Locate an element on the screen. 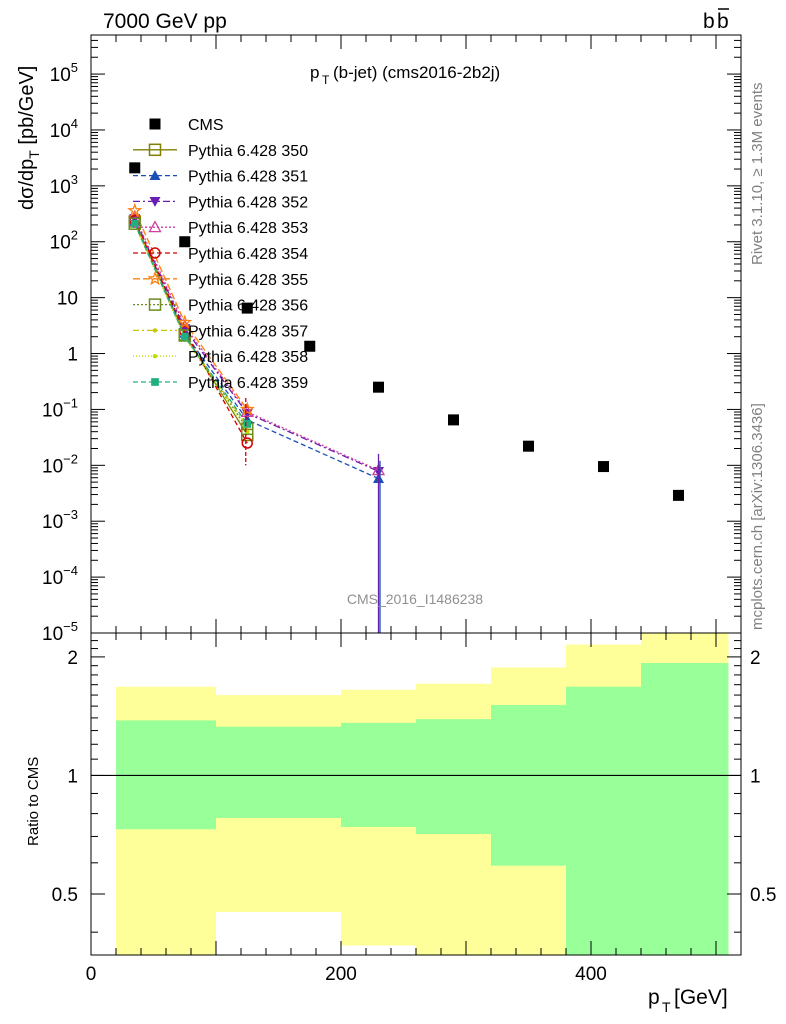 The width and height of the screenshot is (786, 1024). plot-title-rest: (b-jet) (cms2016-2b2j) is located at coordinates (416, 72).